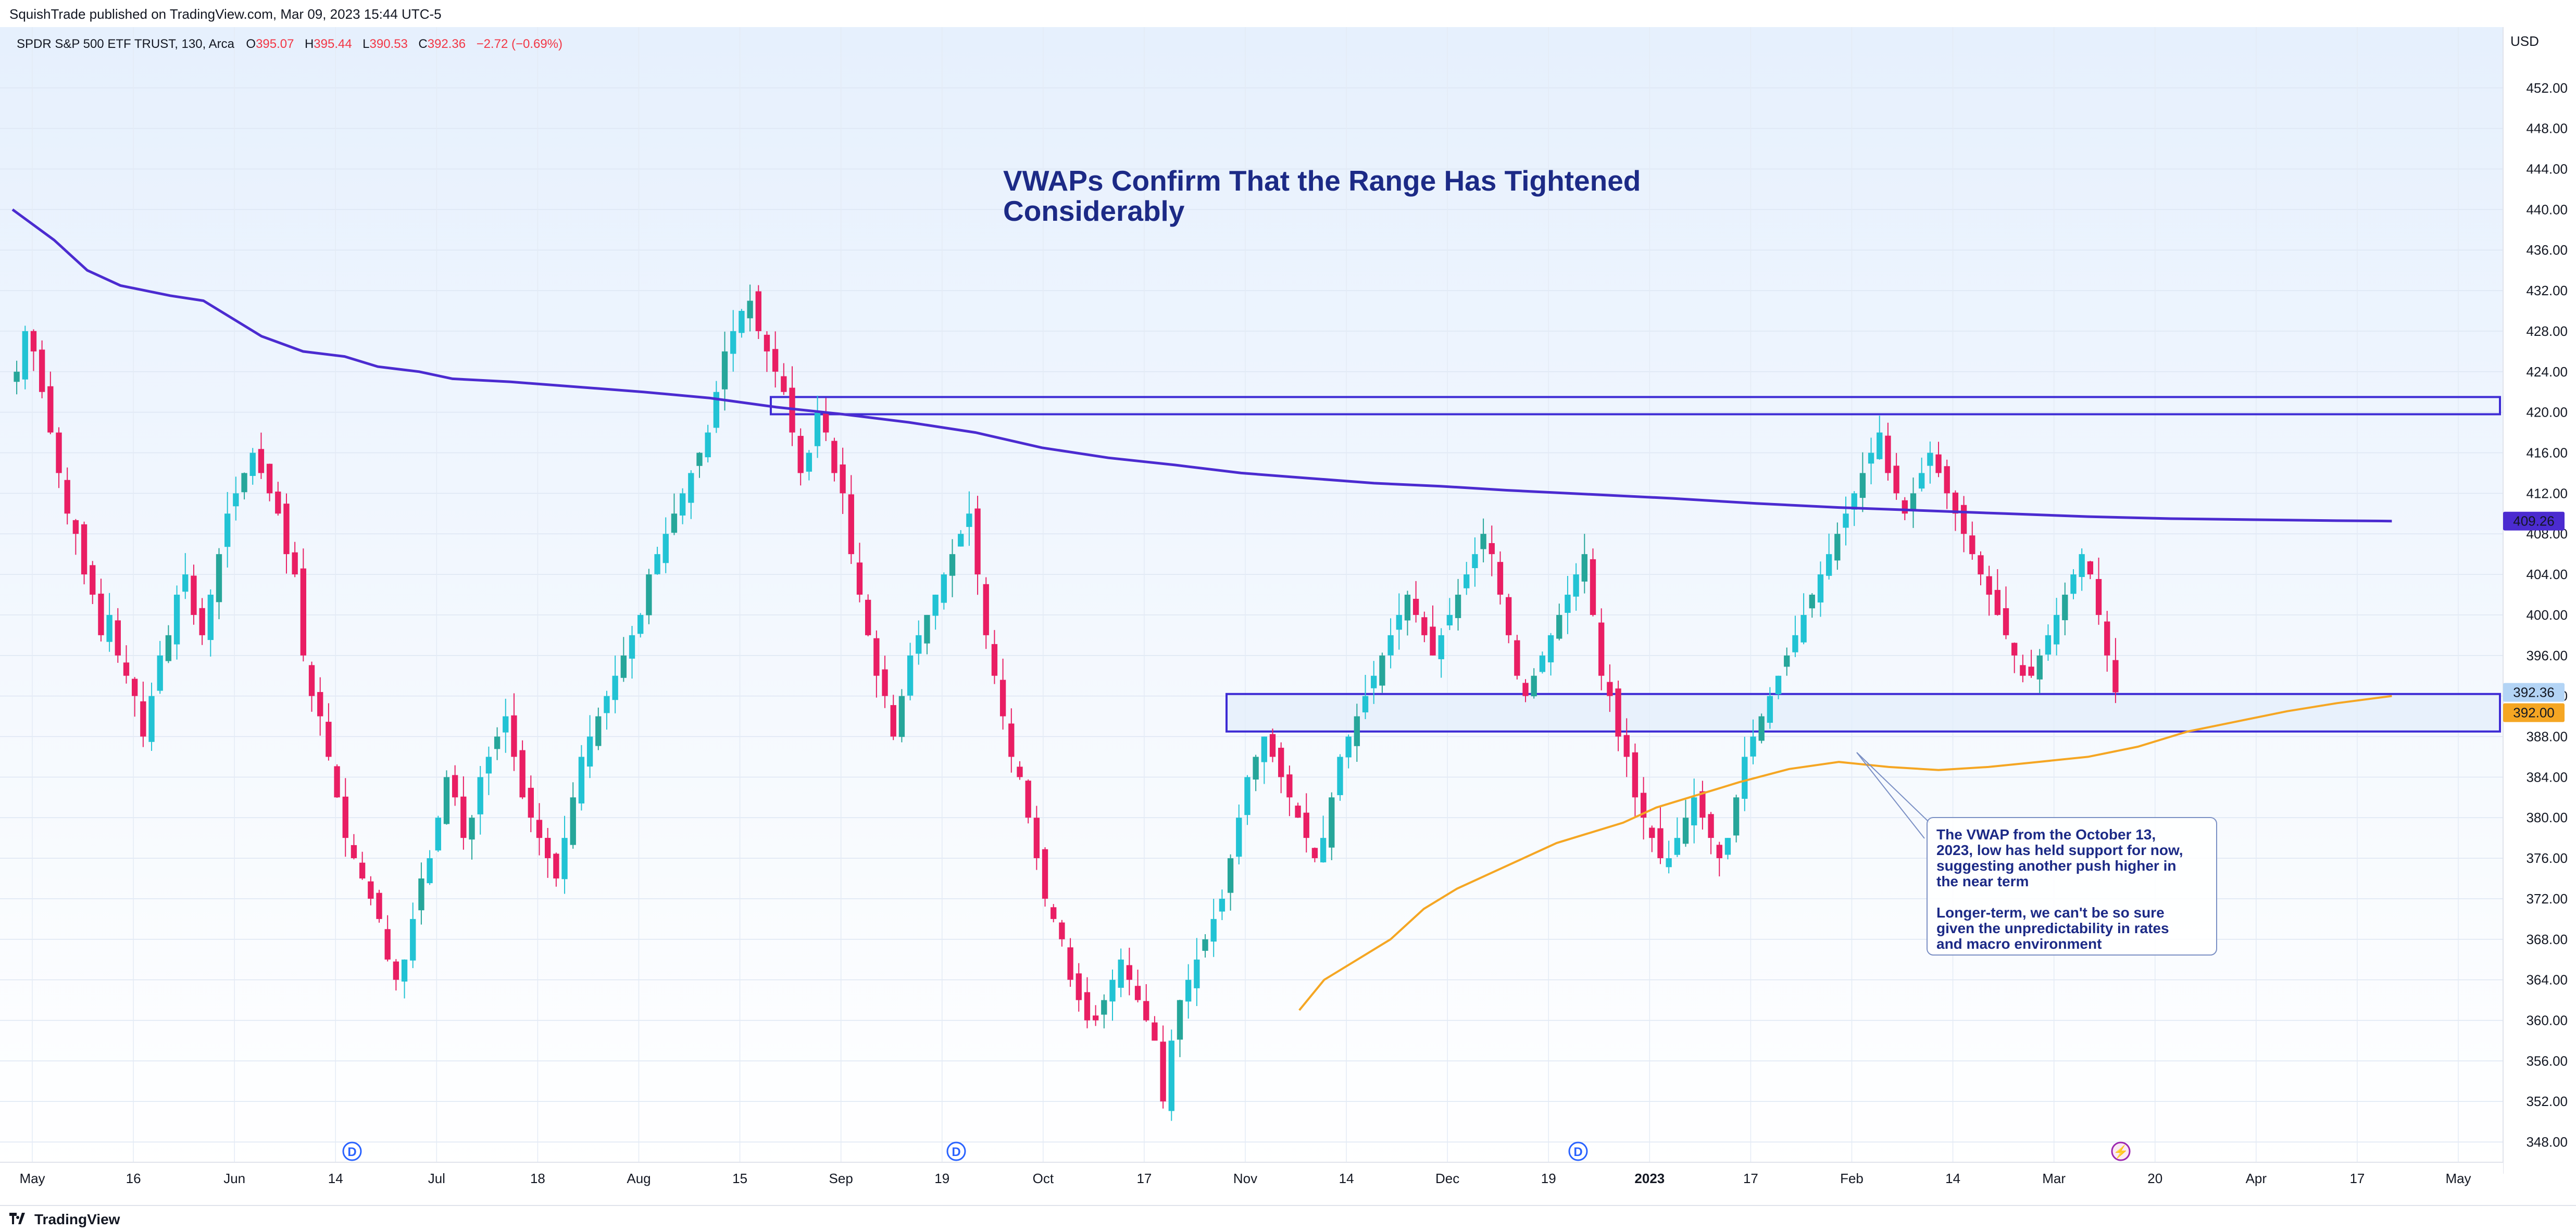 The image size is (2576, 1231). I want to click on y-tick-label: 368.00, so click(2547, 939).